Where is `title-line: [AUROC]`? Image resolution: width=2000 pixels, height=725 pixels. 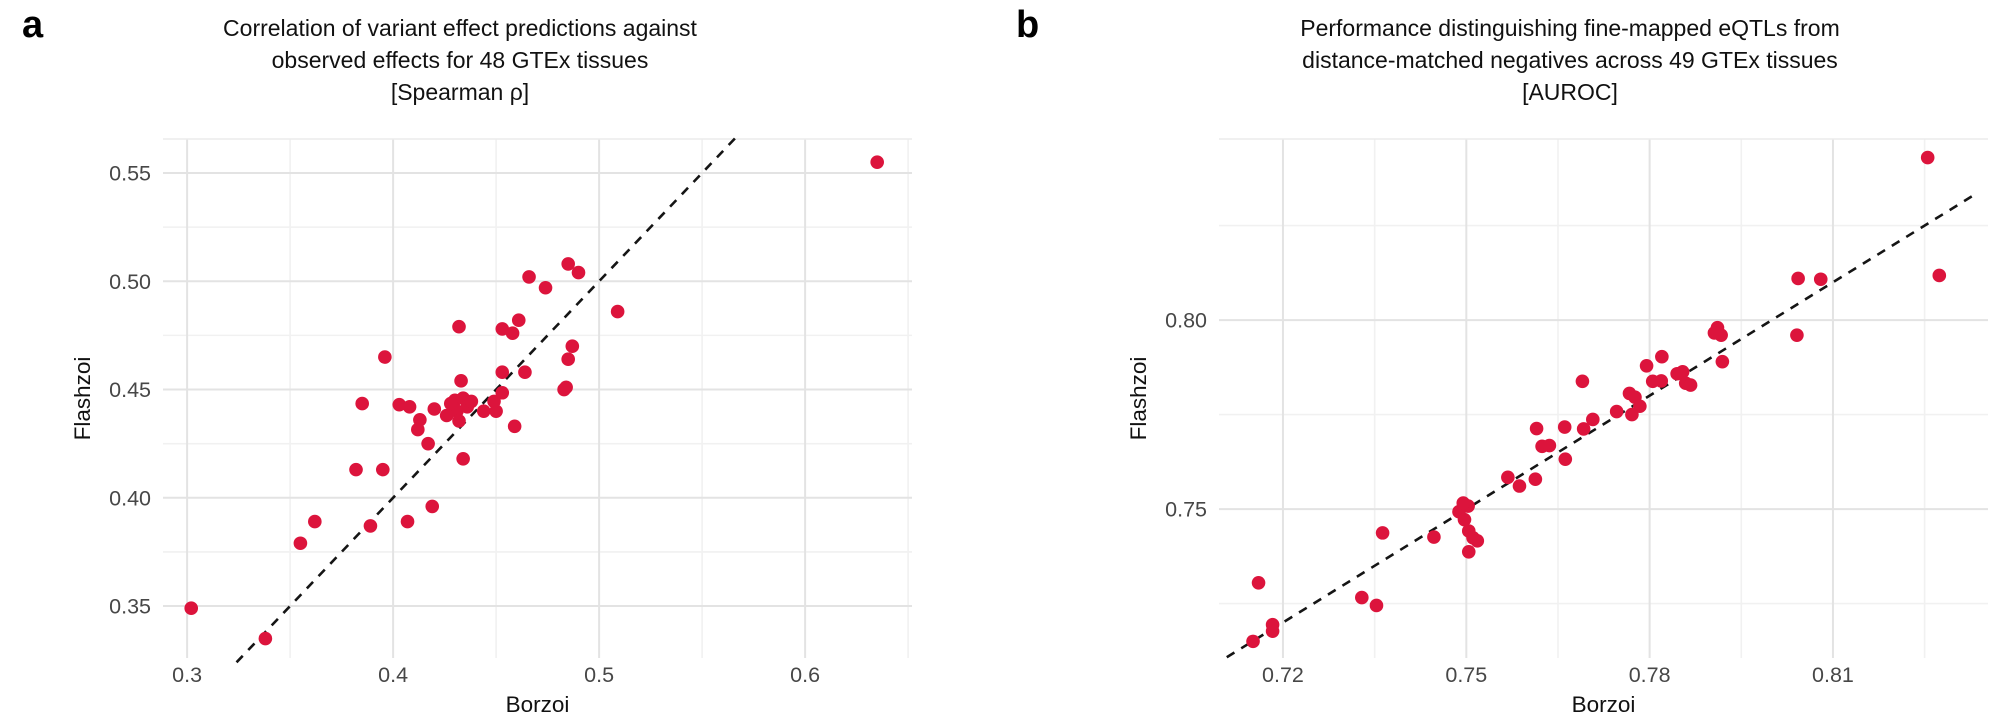 title-line: [AUROC] is located at coordinates (1570, 92).